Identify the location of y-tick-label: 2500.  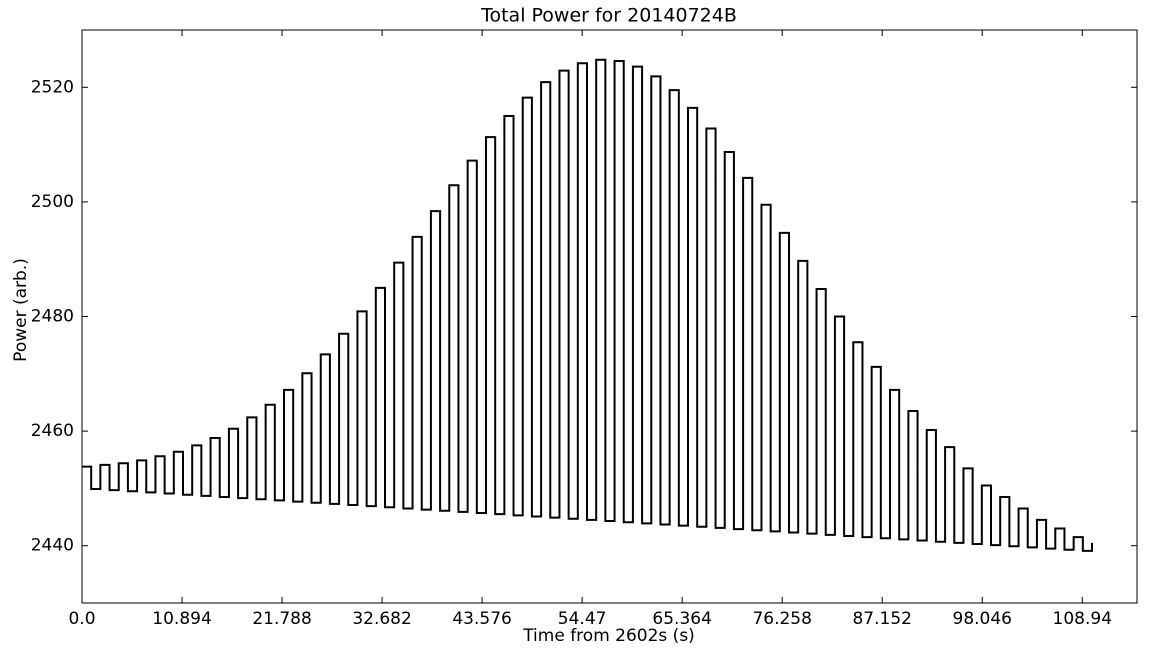
(52, 202).